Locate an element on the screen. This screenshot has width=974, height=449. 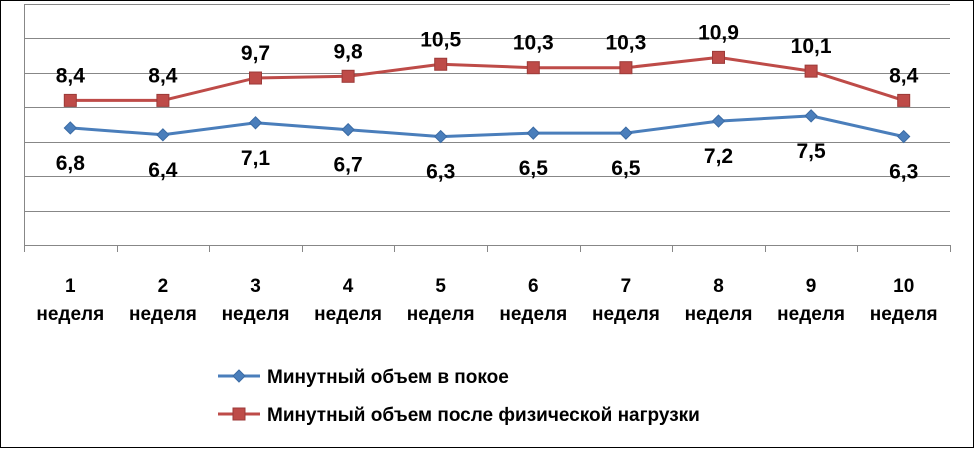
data-label: 6,7 is located at coordinates (347, 165).